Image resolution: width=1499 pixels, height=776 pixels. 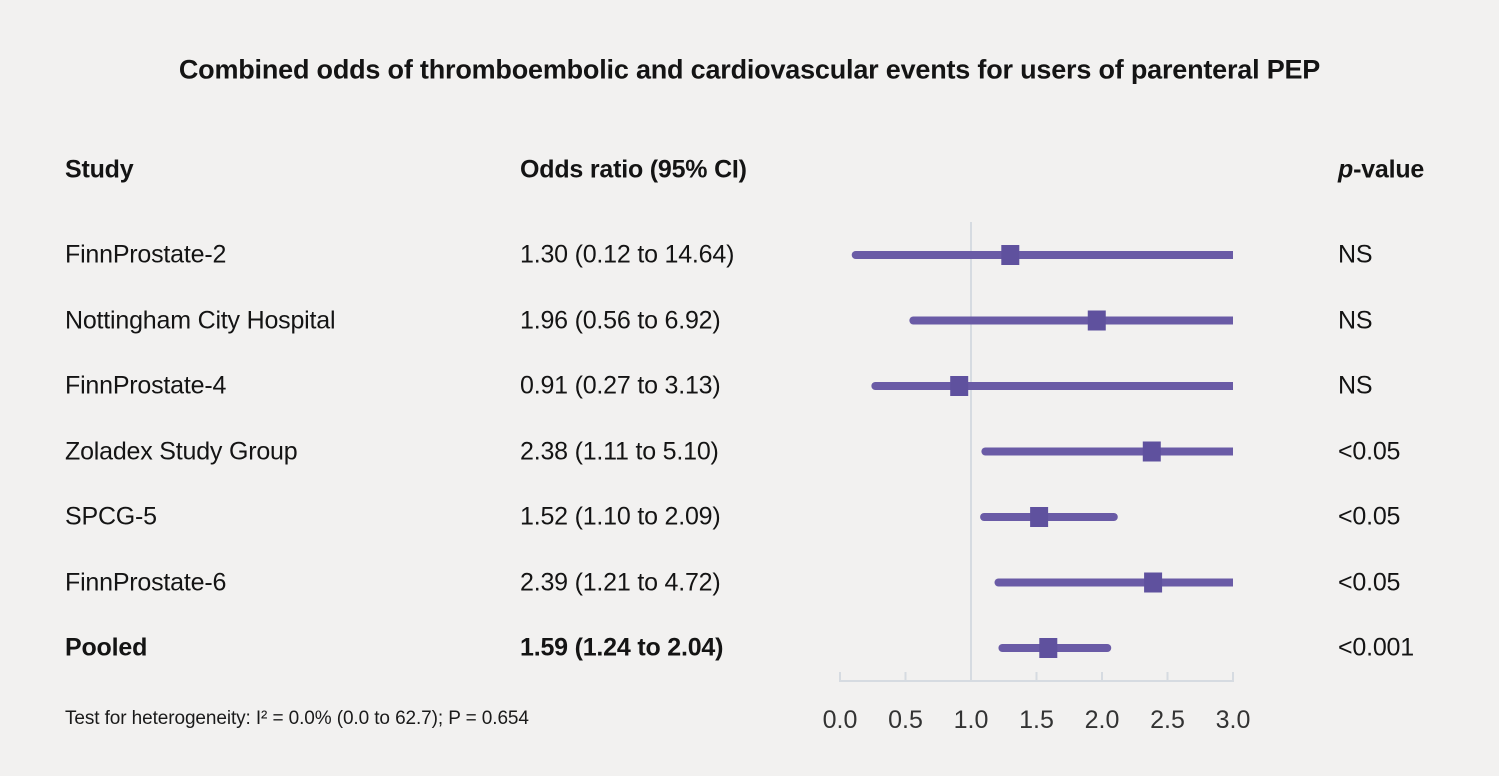 I want to click on p-value: <0.001, so click(x=1376, y=647).